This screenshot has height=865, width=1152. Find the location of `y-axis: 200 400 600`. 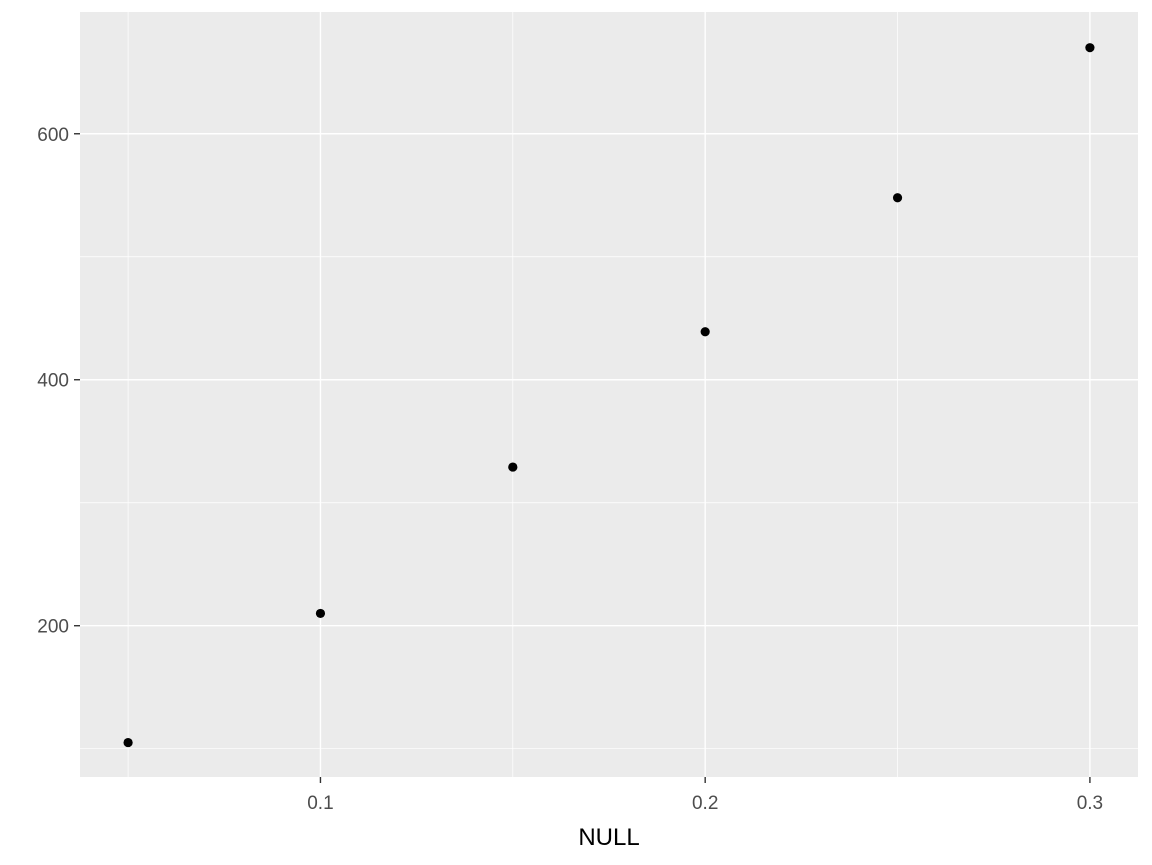

y-axis: 200 400 600 is located at coordinates (58, 381).